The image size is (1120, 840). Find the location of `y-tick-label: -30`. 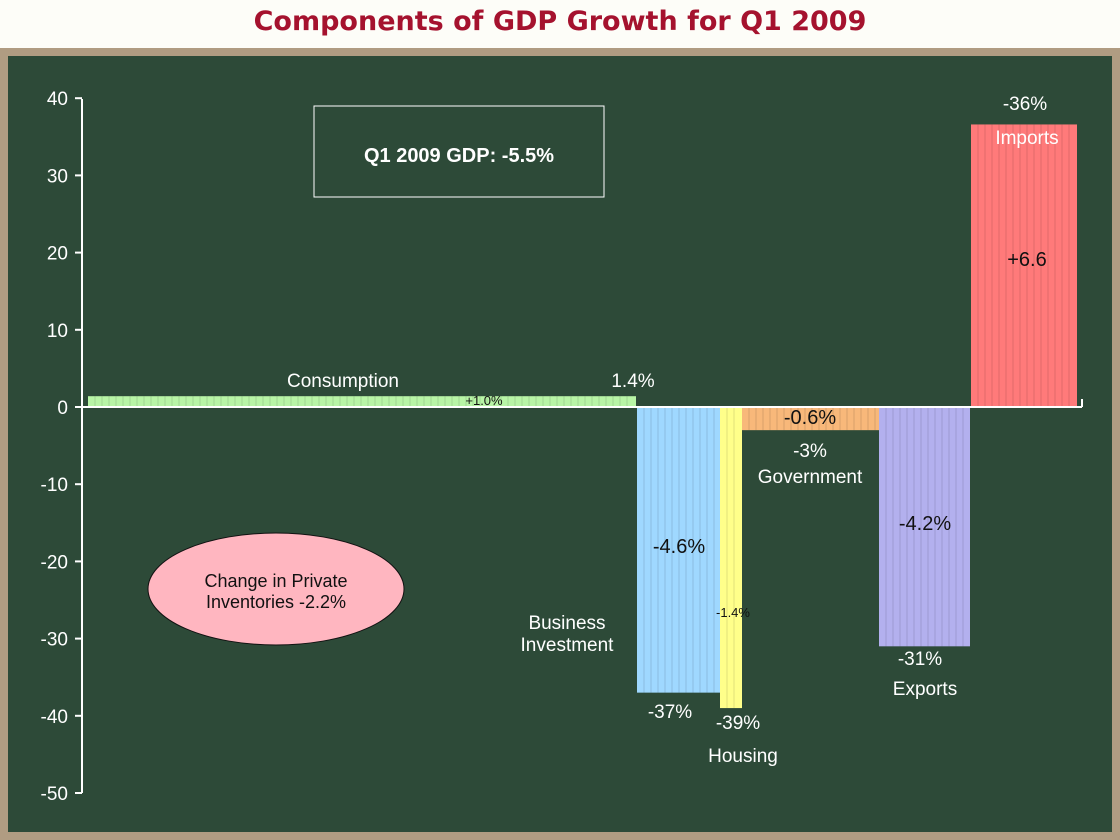

y-tick-label: -30 is located at coordinates (54, 640).